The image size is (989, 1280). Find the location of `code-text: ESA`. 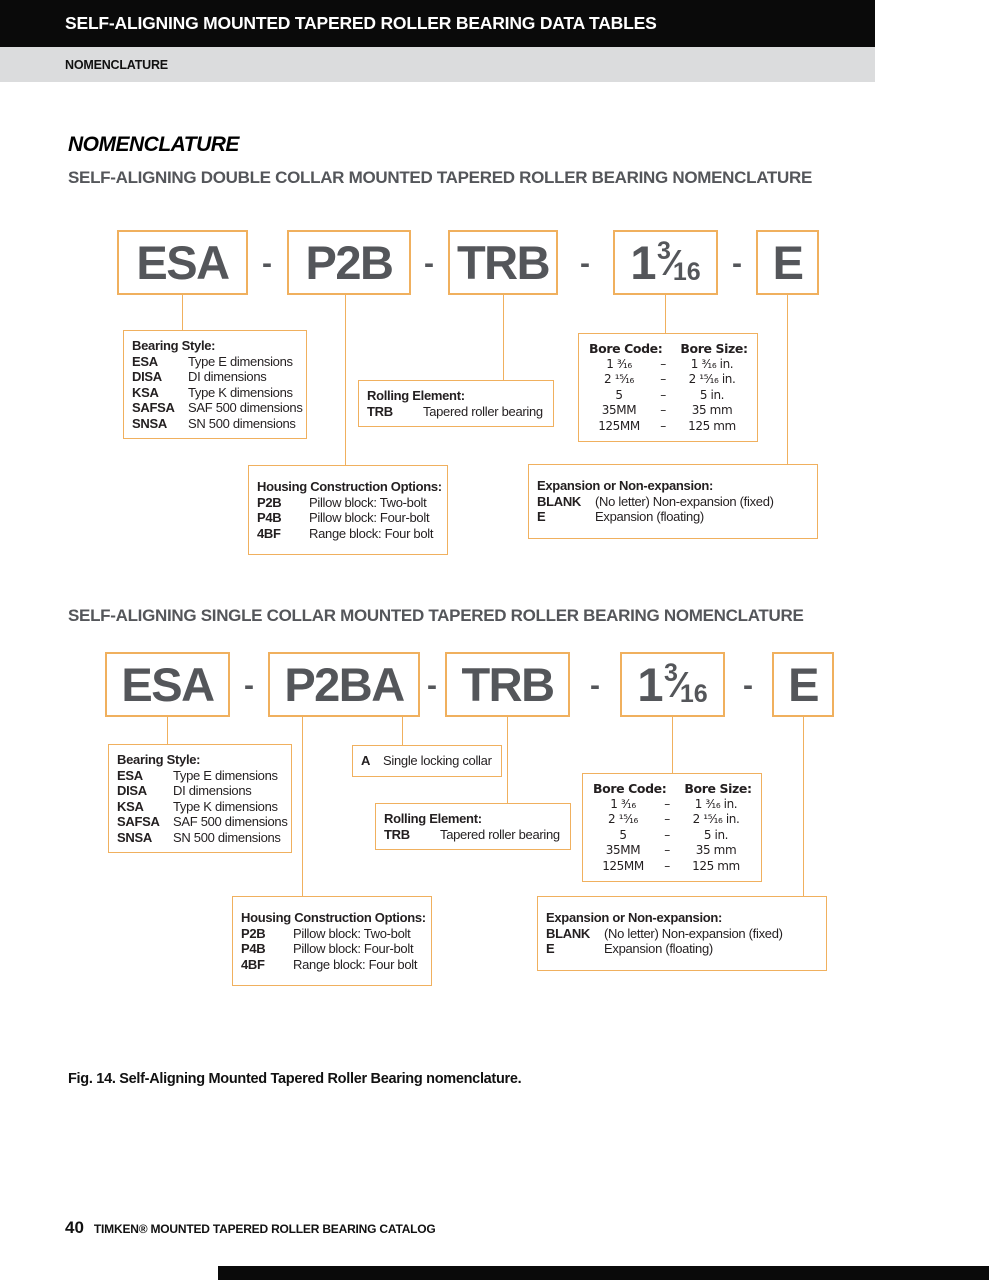

code-text: ESA is located at coordinates (168, 684).